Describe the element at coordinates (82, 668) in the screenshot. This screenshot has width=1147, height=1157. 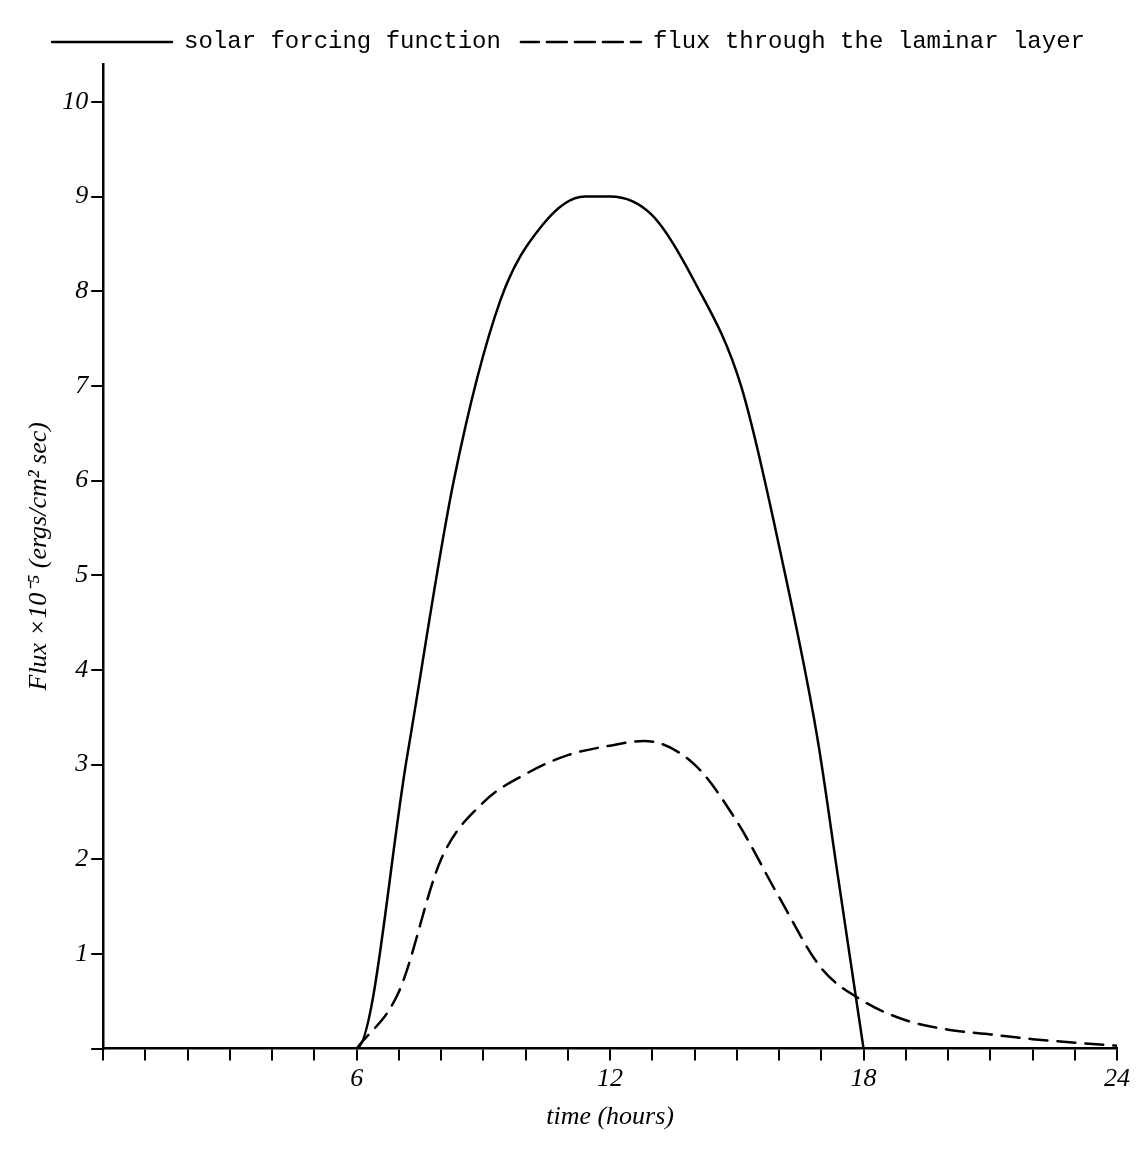
I see `y-tick-label: 4` at that location.